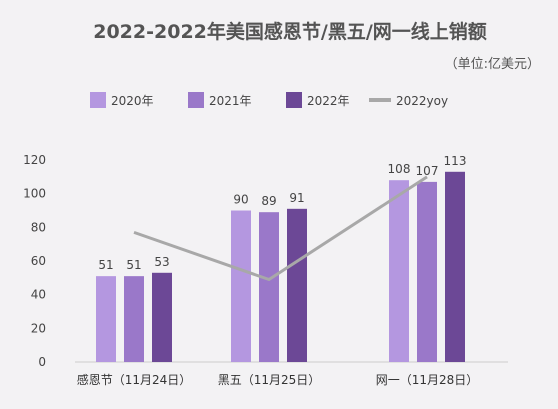 The height and width of the screenshot is (409, 558). What do you see at coordinates (290, 31) in the screenshot?
I see `chart-title: 2022-2022年美国感恩节/黑五/网一线上销额` at bounding box center [290, 31].